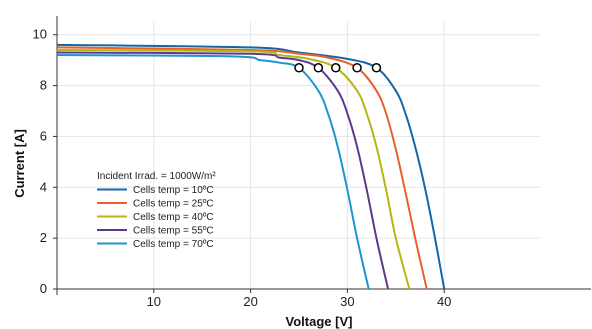  What do you see at coordinates (43, 237) in the screenshot?
I see `y-tick-label: 2` at bounding box center [43, 237].